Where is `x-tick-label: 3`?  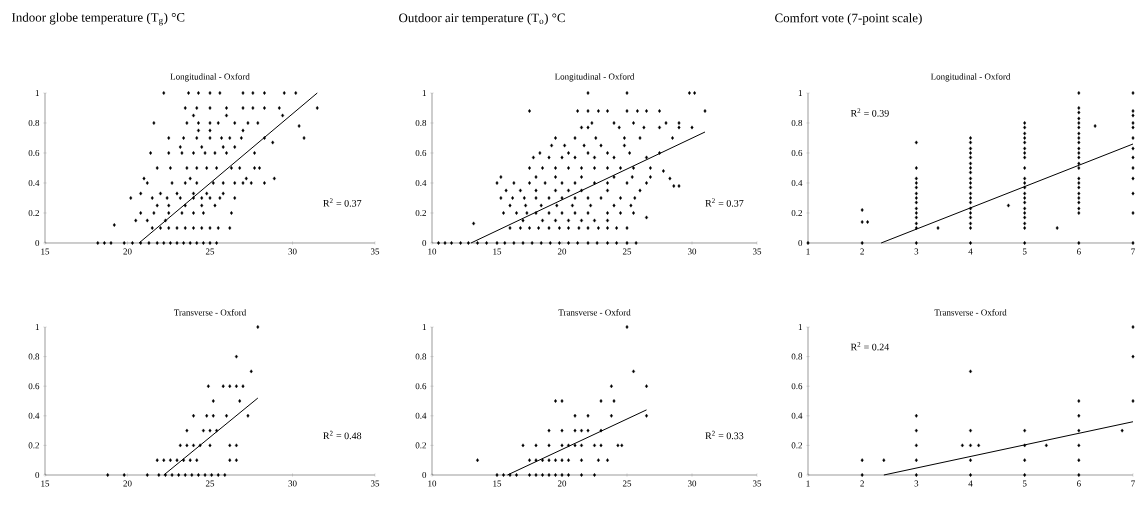 x-tick-label: 3 is located at coordinates (916, 251).